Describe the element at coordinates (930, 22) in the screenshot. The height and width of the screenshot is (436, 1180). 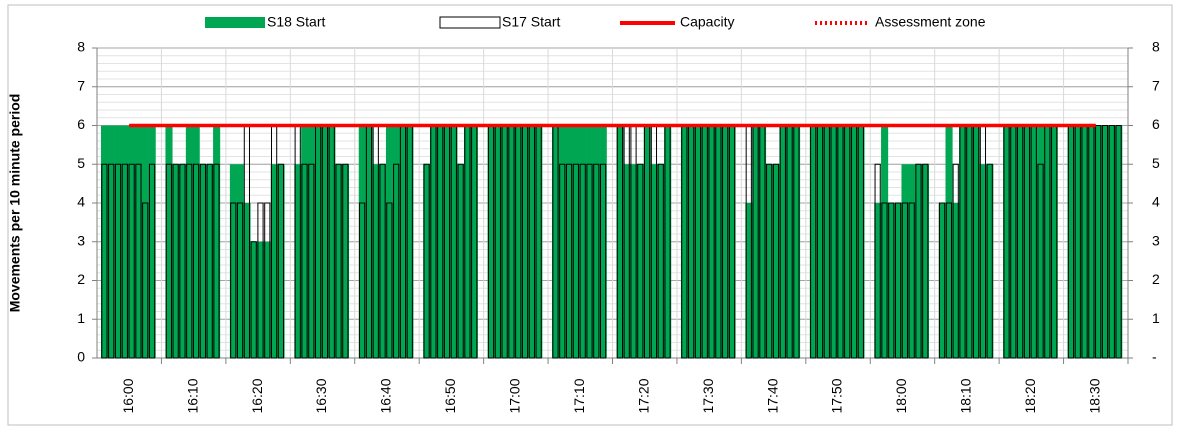
I see `legend-label: Assessment zone` at that location.